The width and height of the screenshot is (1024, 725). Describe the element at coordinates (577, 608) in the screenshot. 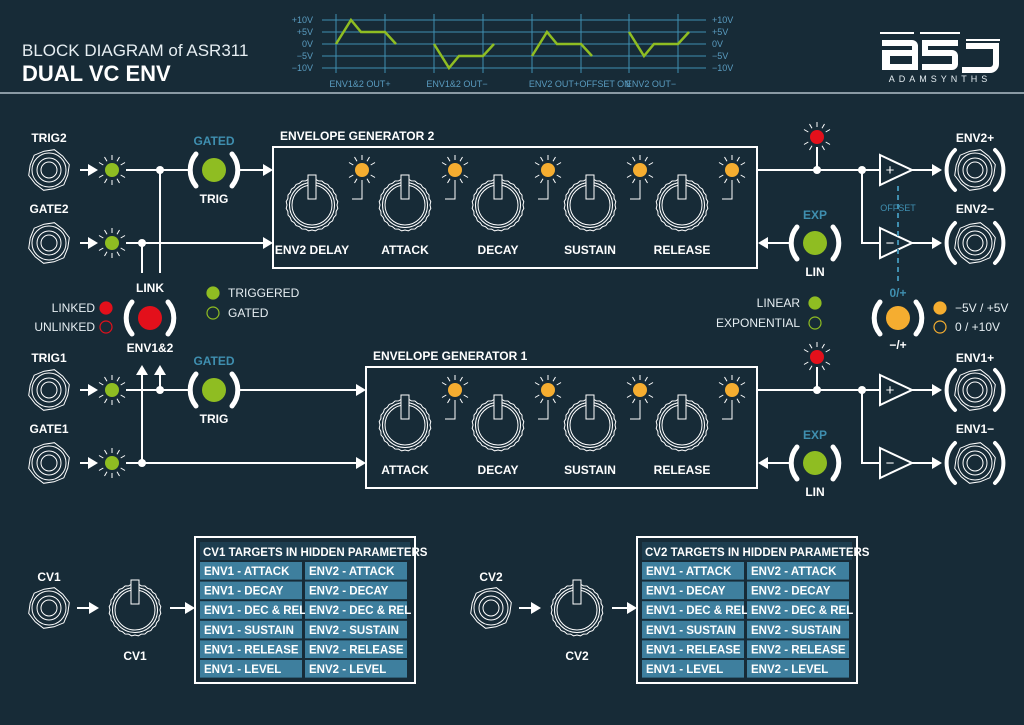

I see `cv2-knob` at that location.